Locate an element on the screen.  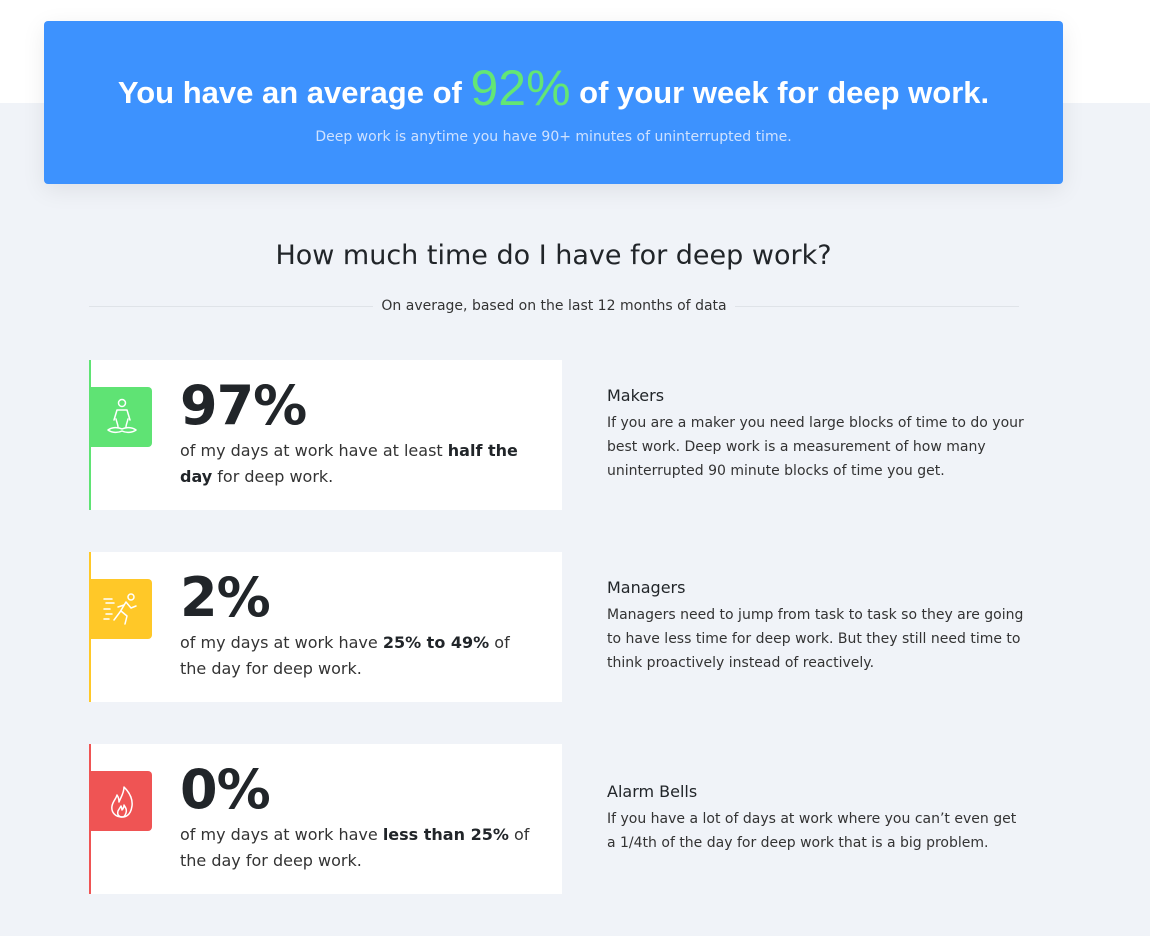
section-title: How much time do I have for deep work? is located at coordinates (553, 255).